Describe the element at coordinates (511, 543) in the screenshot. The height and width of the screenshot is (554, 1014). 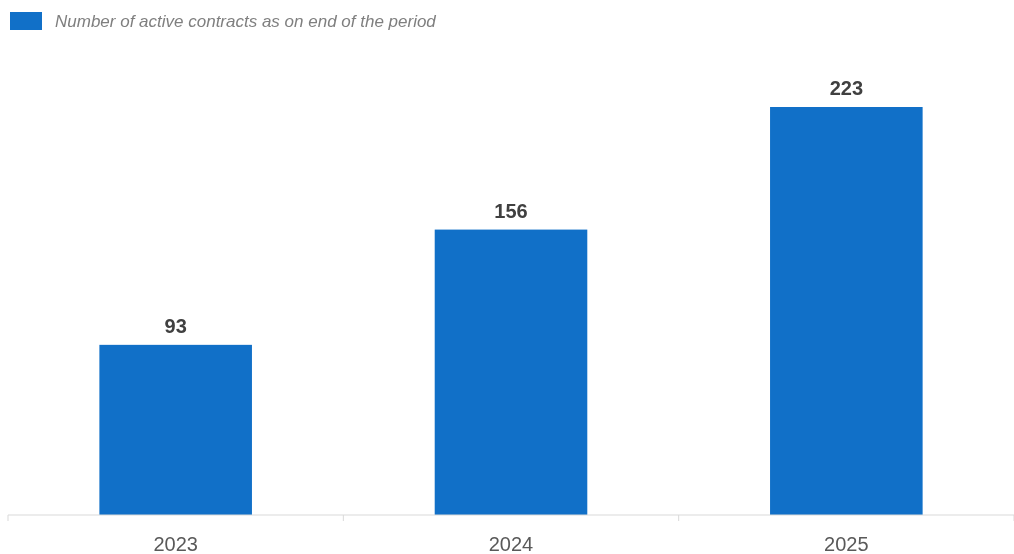
I see `x-tick-label: 2024` at that location.